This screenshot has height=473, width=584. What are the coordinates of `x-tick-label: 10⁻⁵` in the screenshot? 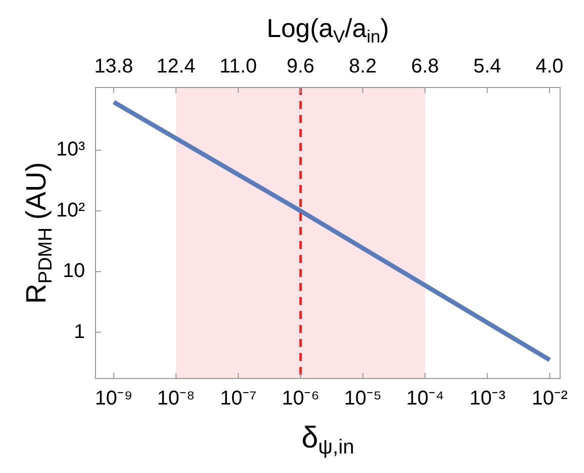 It's located at (363, 399).